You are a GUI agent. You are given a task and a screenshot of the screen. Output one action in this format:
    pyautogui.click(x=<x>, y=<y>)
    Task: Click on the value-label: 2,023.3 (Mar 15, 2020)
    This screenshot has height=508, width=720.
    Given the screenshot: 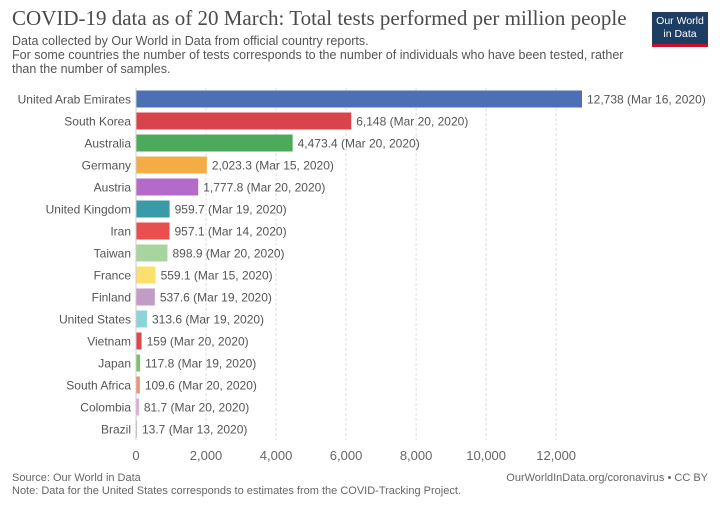 What is the action you would take?
    pyautogui.click(x=273, y=166)
    